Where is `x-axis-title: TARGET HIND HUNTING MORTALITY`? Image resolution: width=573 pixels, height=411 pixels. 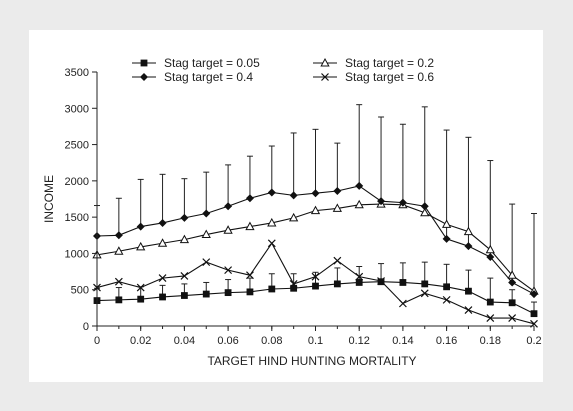 x-axis-title: TARGET HIND HUNTING MORTALITY is located at coordinates (311, 361).